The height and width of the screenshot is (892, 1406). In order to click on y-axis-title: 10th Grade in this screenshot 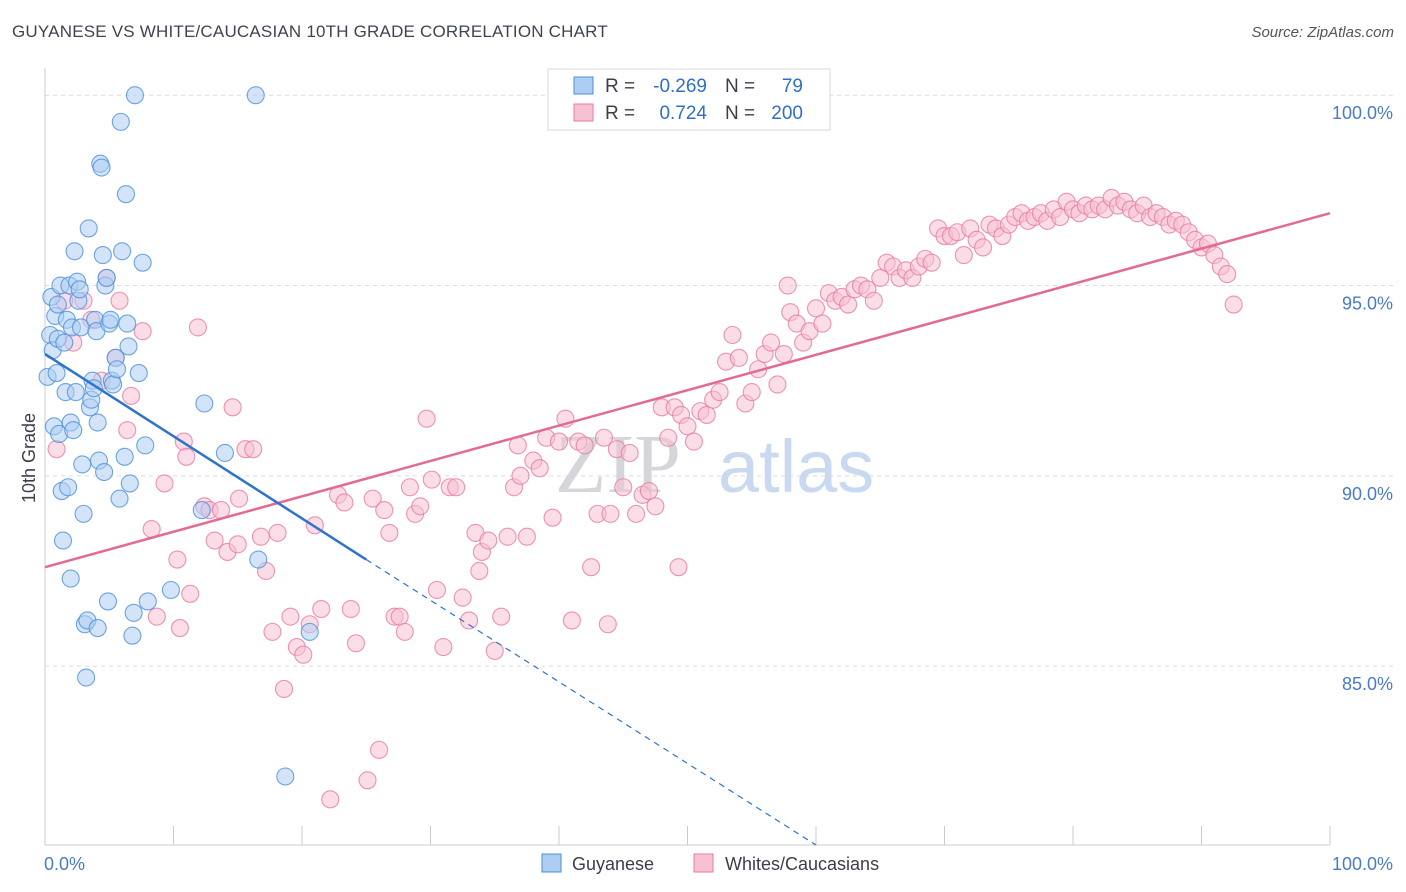, I will do `click(29, 458)`.